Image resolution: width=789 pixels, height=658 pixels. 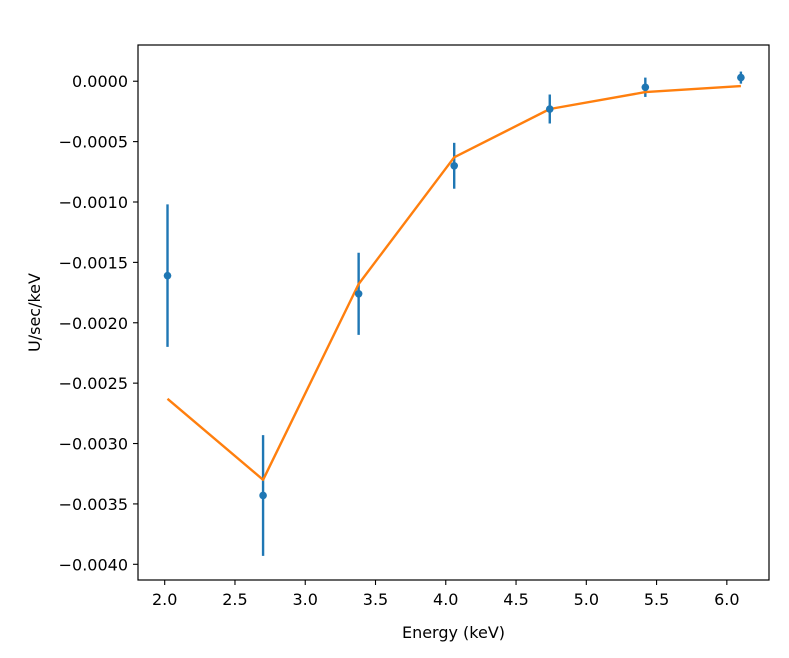 What do you see at coordinates (453, 632) in the screenshot?
I see `x-axis-label: Energy (keV)` at bounding box center [453, 632].